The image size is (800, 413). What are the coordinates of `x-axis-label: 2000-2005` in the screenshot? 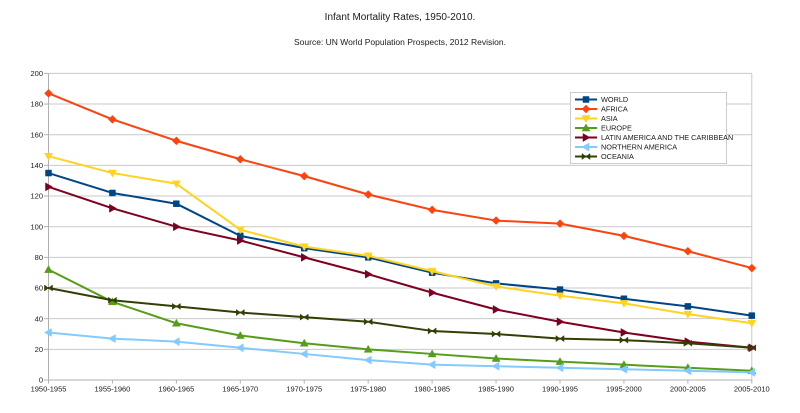 It's located at (688, 389).